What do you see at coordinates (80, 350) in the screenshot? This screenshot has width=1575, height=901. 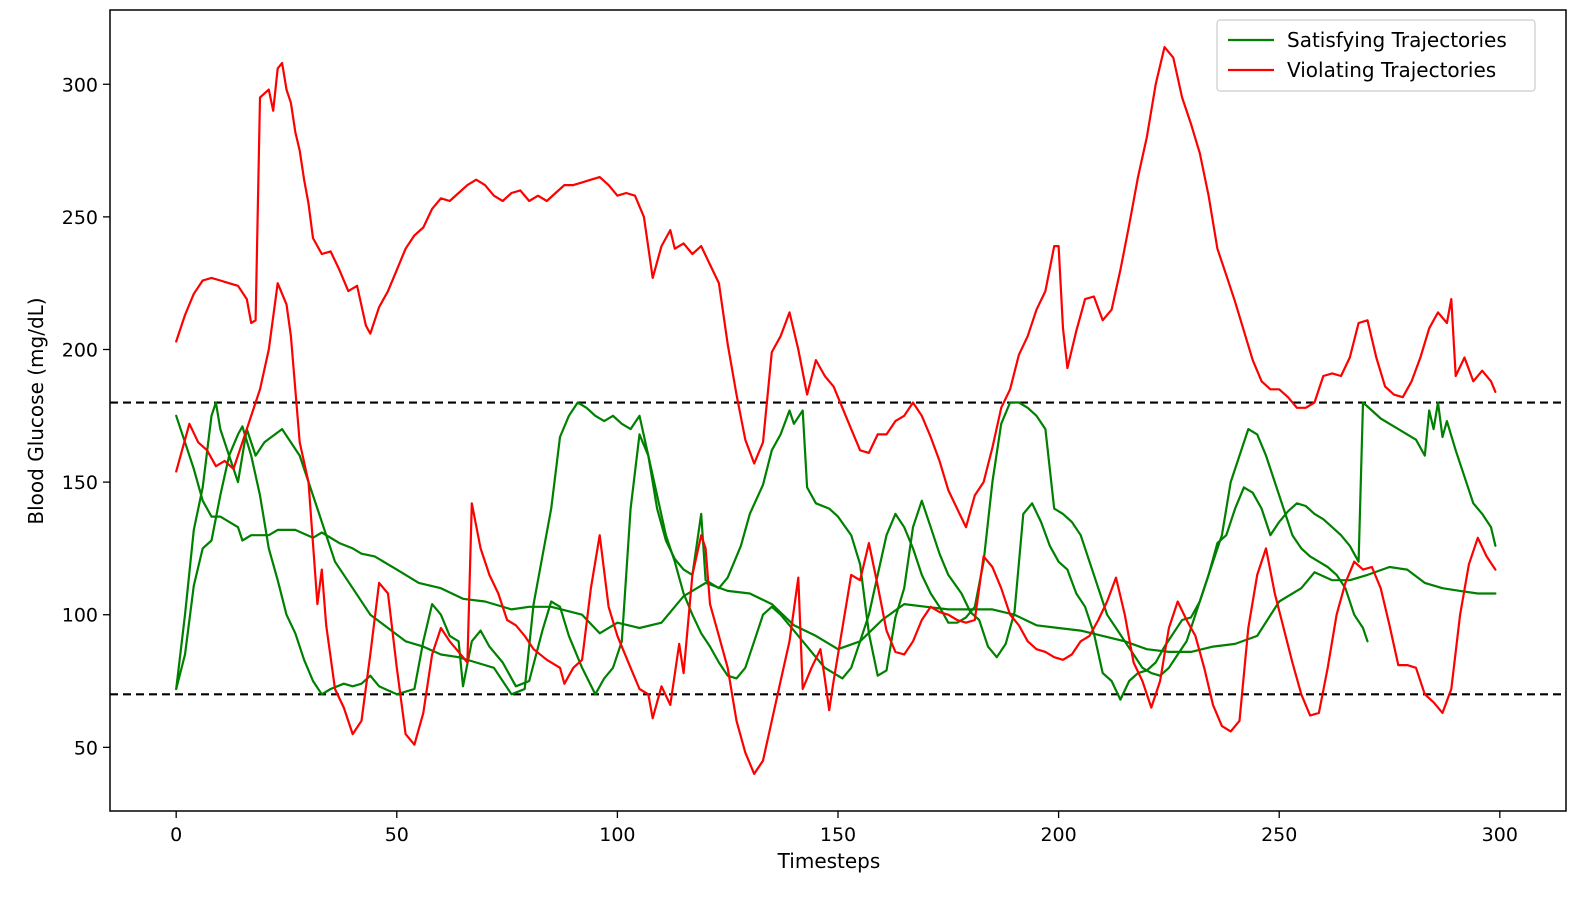 I see `y-tick-label: 200` at bounding box center [80, 350].